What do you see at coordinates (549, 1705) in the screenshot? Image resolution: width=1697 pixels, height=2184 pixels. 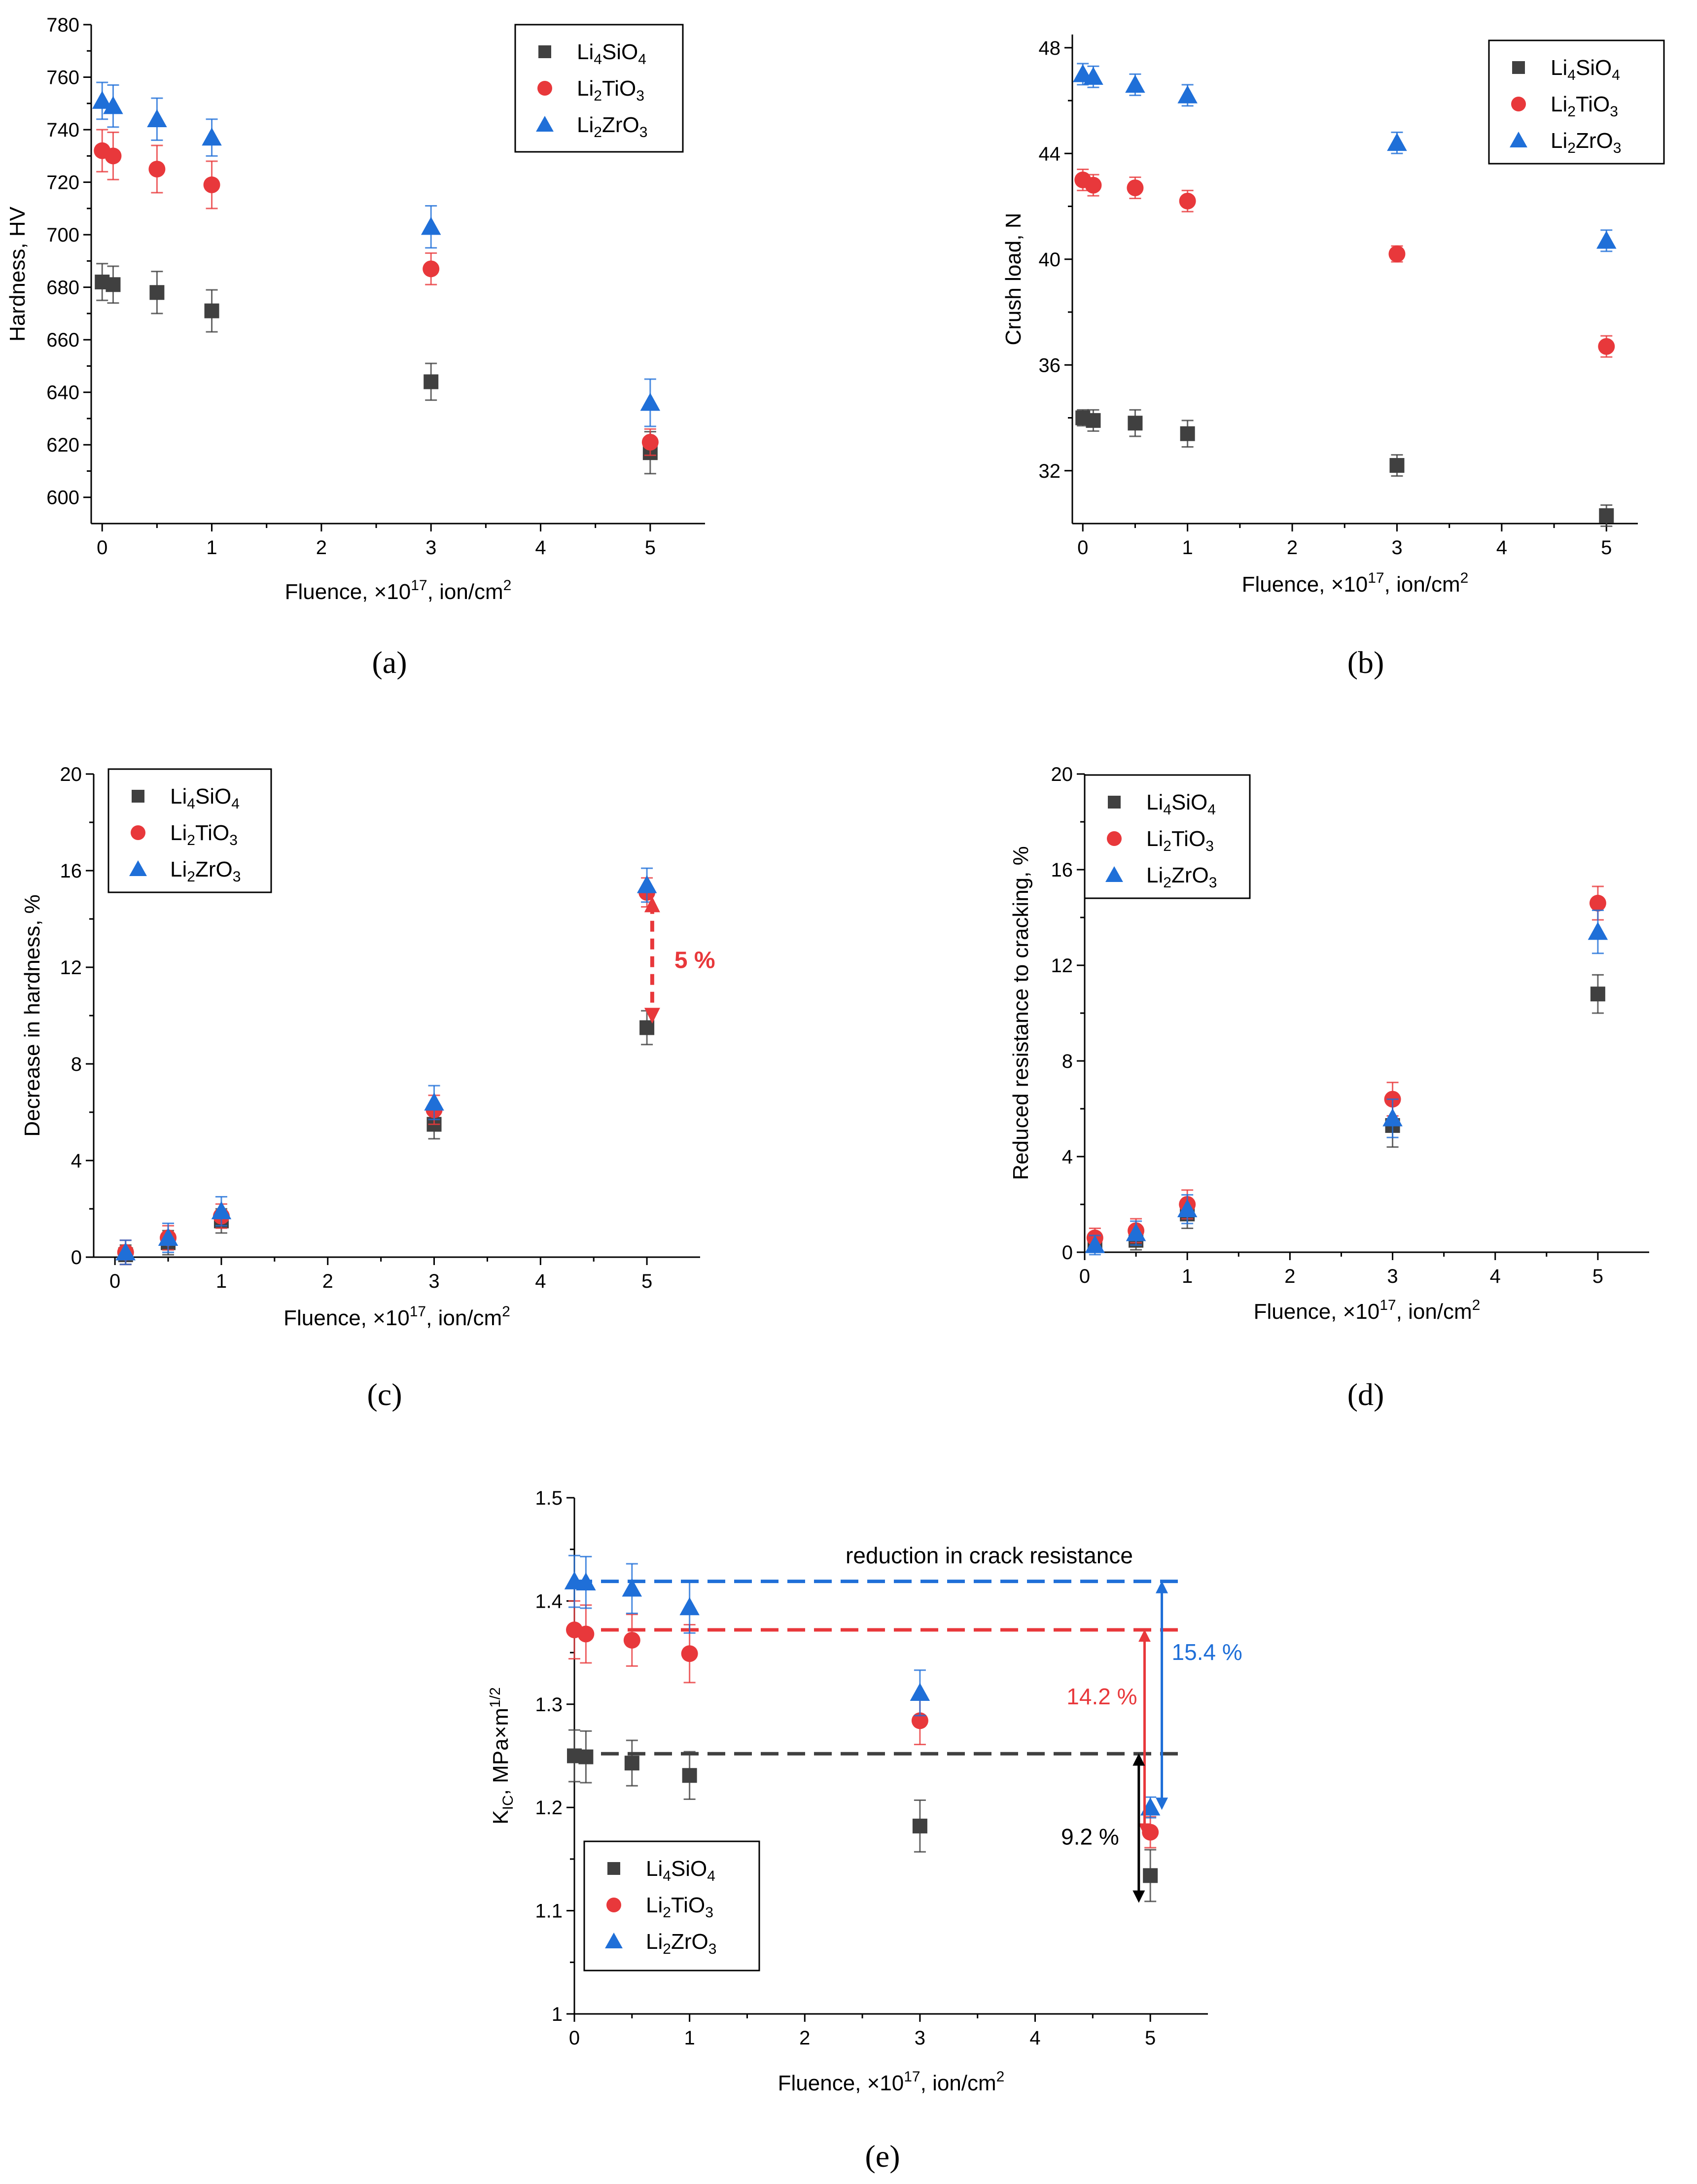 I see `y-tick-label: 1.3` at bounding box center [549, 1705].